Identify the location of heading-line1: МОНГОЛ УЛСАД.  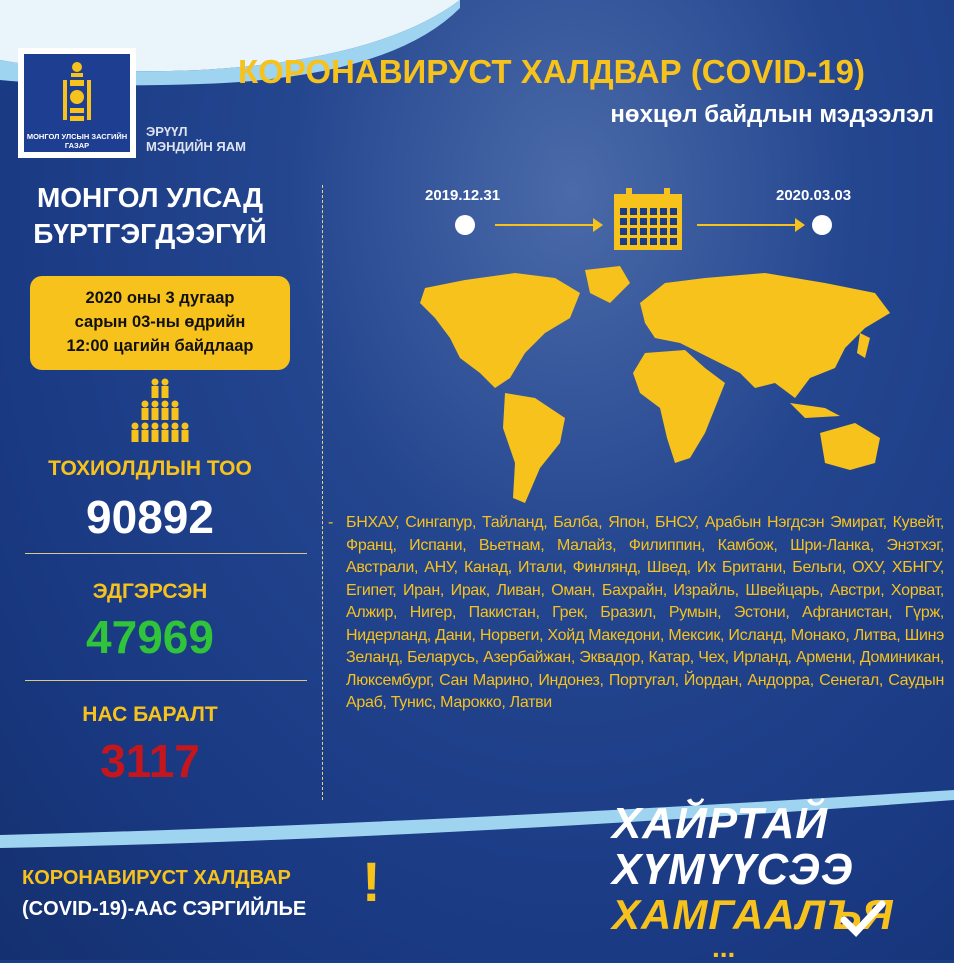
(150, 197).